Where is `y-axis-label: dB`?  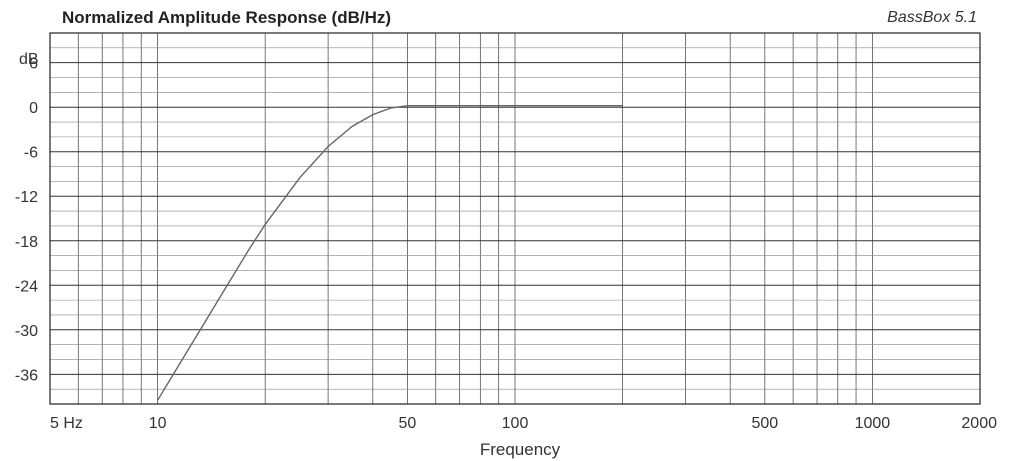 y-axis-label: dB is located at coordinates (29, 59).